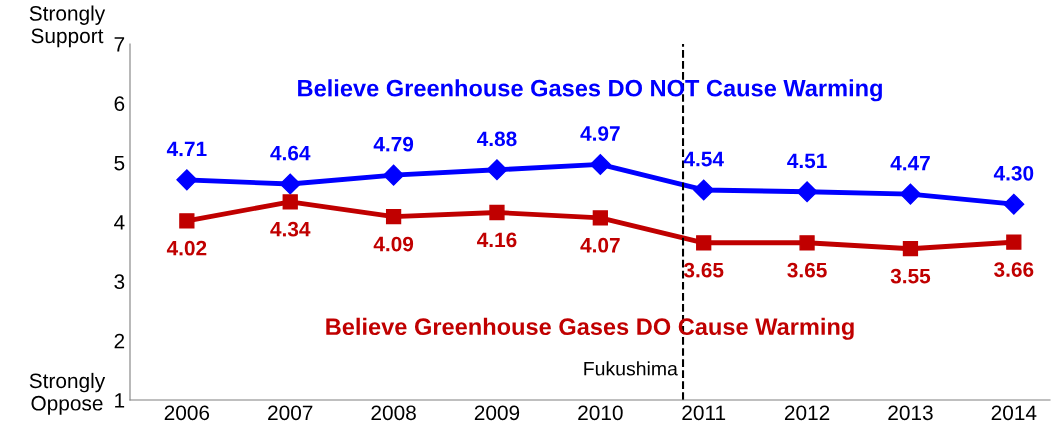  Describe the element at coordinates (631, 368) in the screenshot. I see `ref-line-label: Fukushima` at that location.